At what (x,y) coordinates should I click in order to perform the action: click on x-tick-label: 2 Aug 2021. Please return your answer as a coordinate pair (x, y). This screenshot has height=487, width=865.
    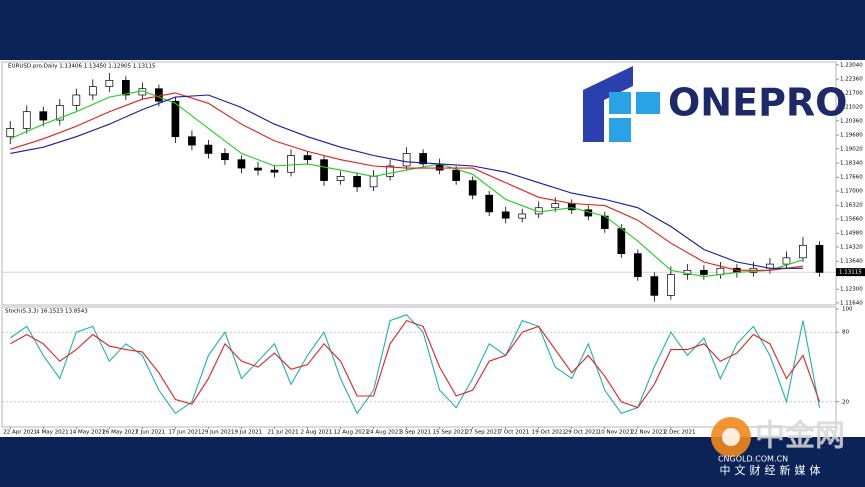
    Looking at the image, I should click on (317, 433).